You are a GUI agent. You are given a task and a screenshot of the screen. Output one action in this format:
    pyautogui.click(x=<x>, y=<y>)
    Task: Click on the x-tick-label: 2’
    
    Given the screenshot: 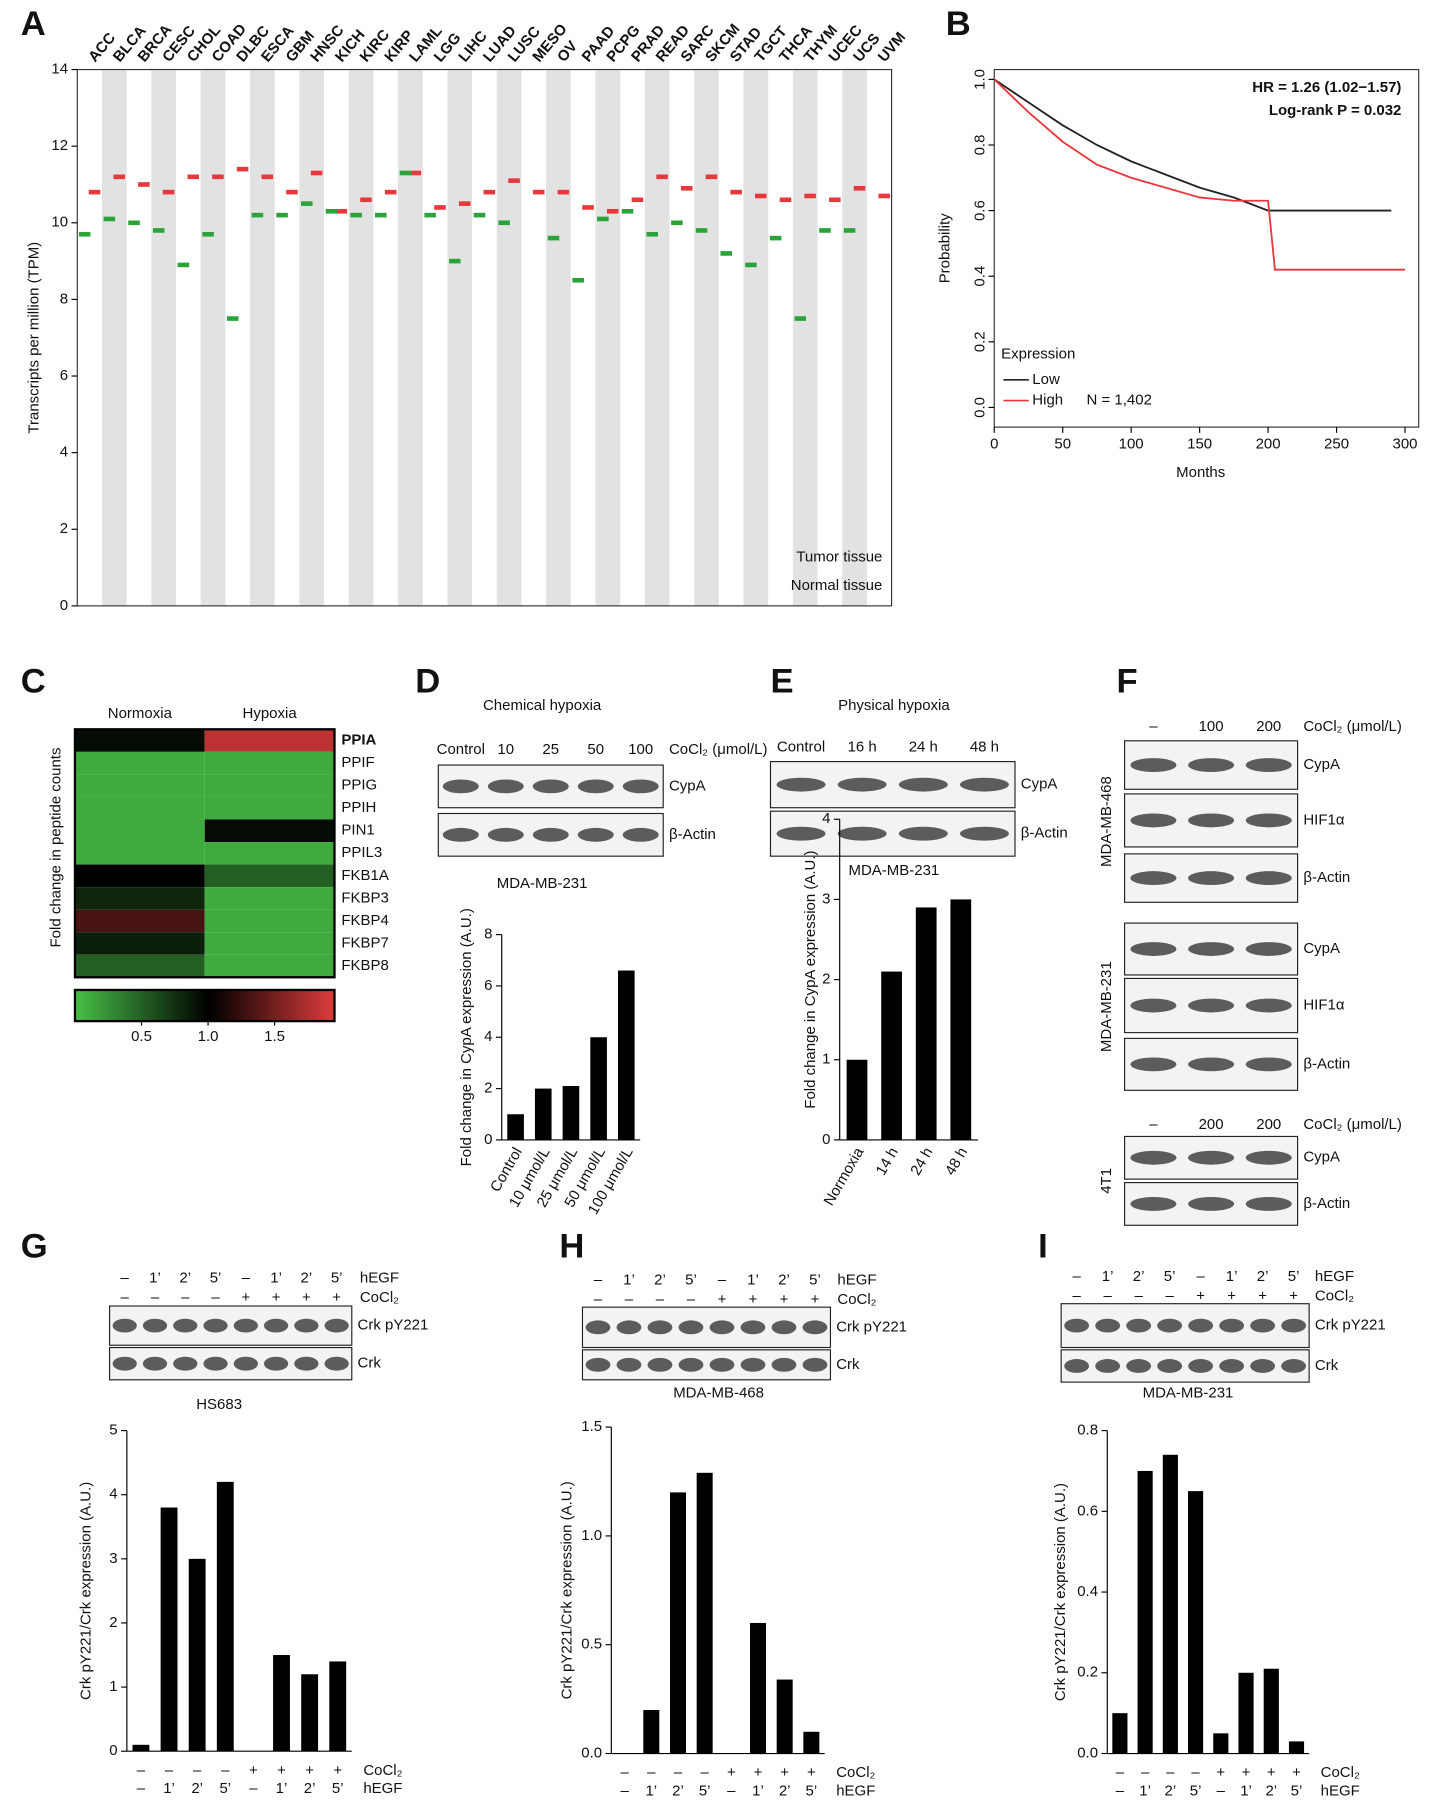 What is the action you would take?
    pyautogui.click(x=1271, y=1791)
    